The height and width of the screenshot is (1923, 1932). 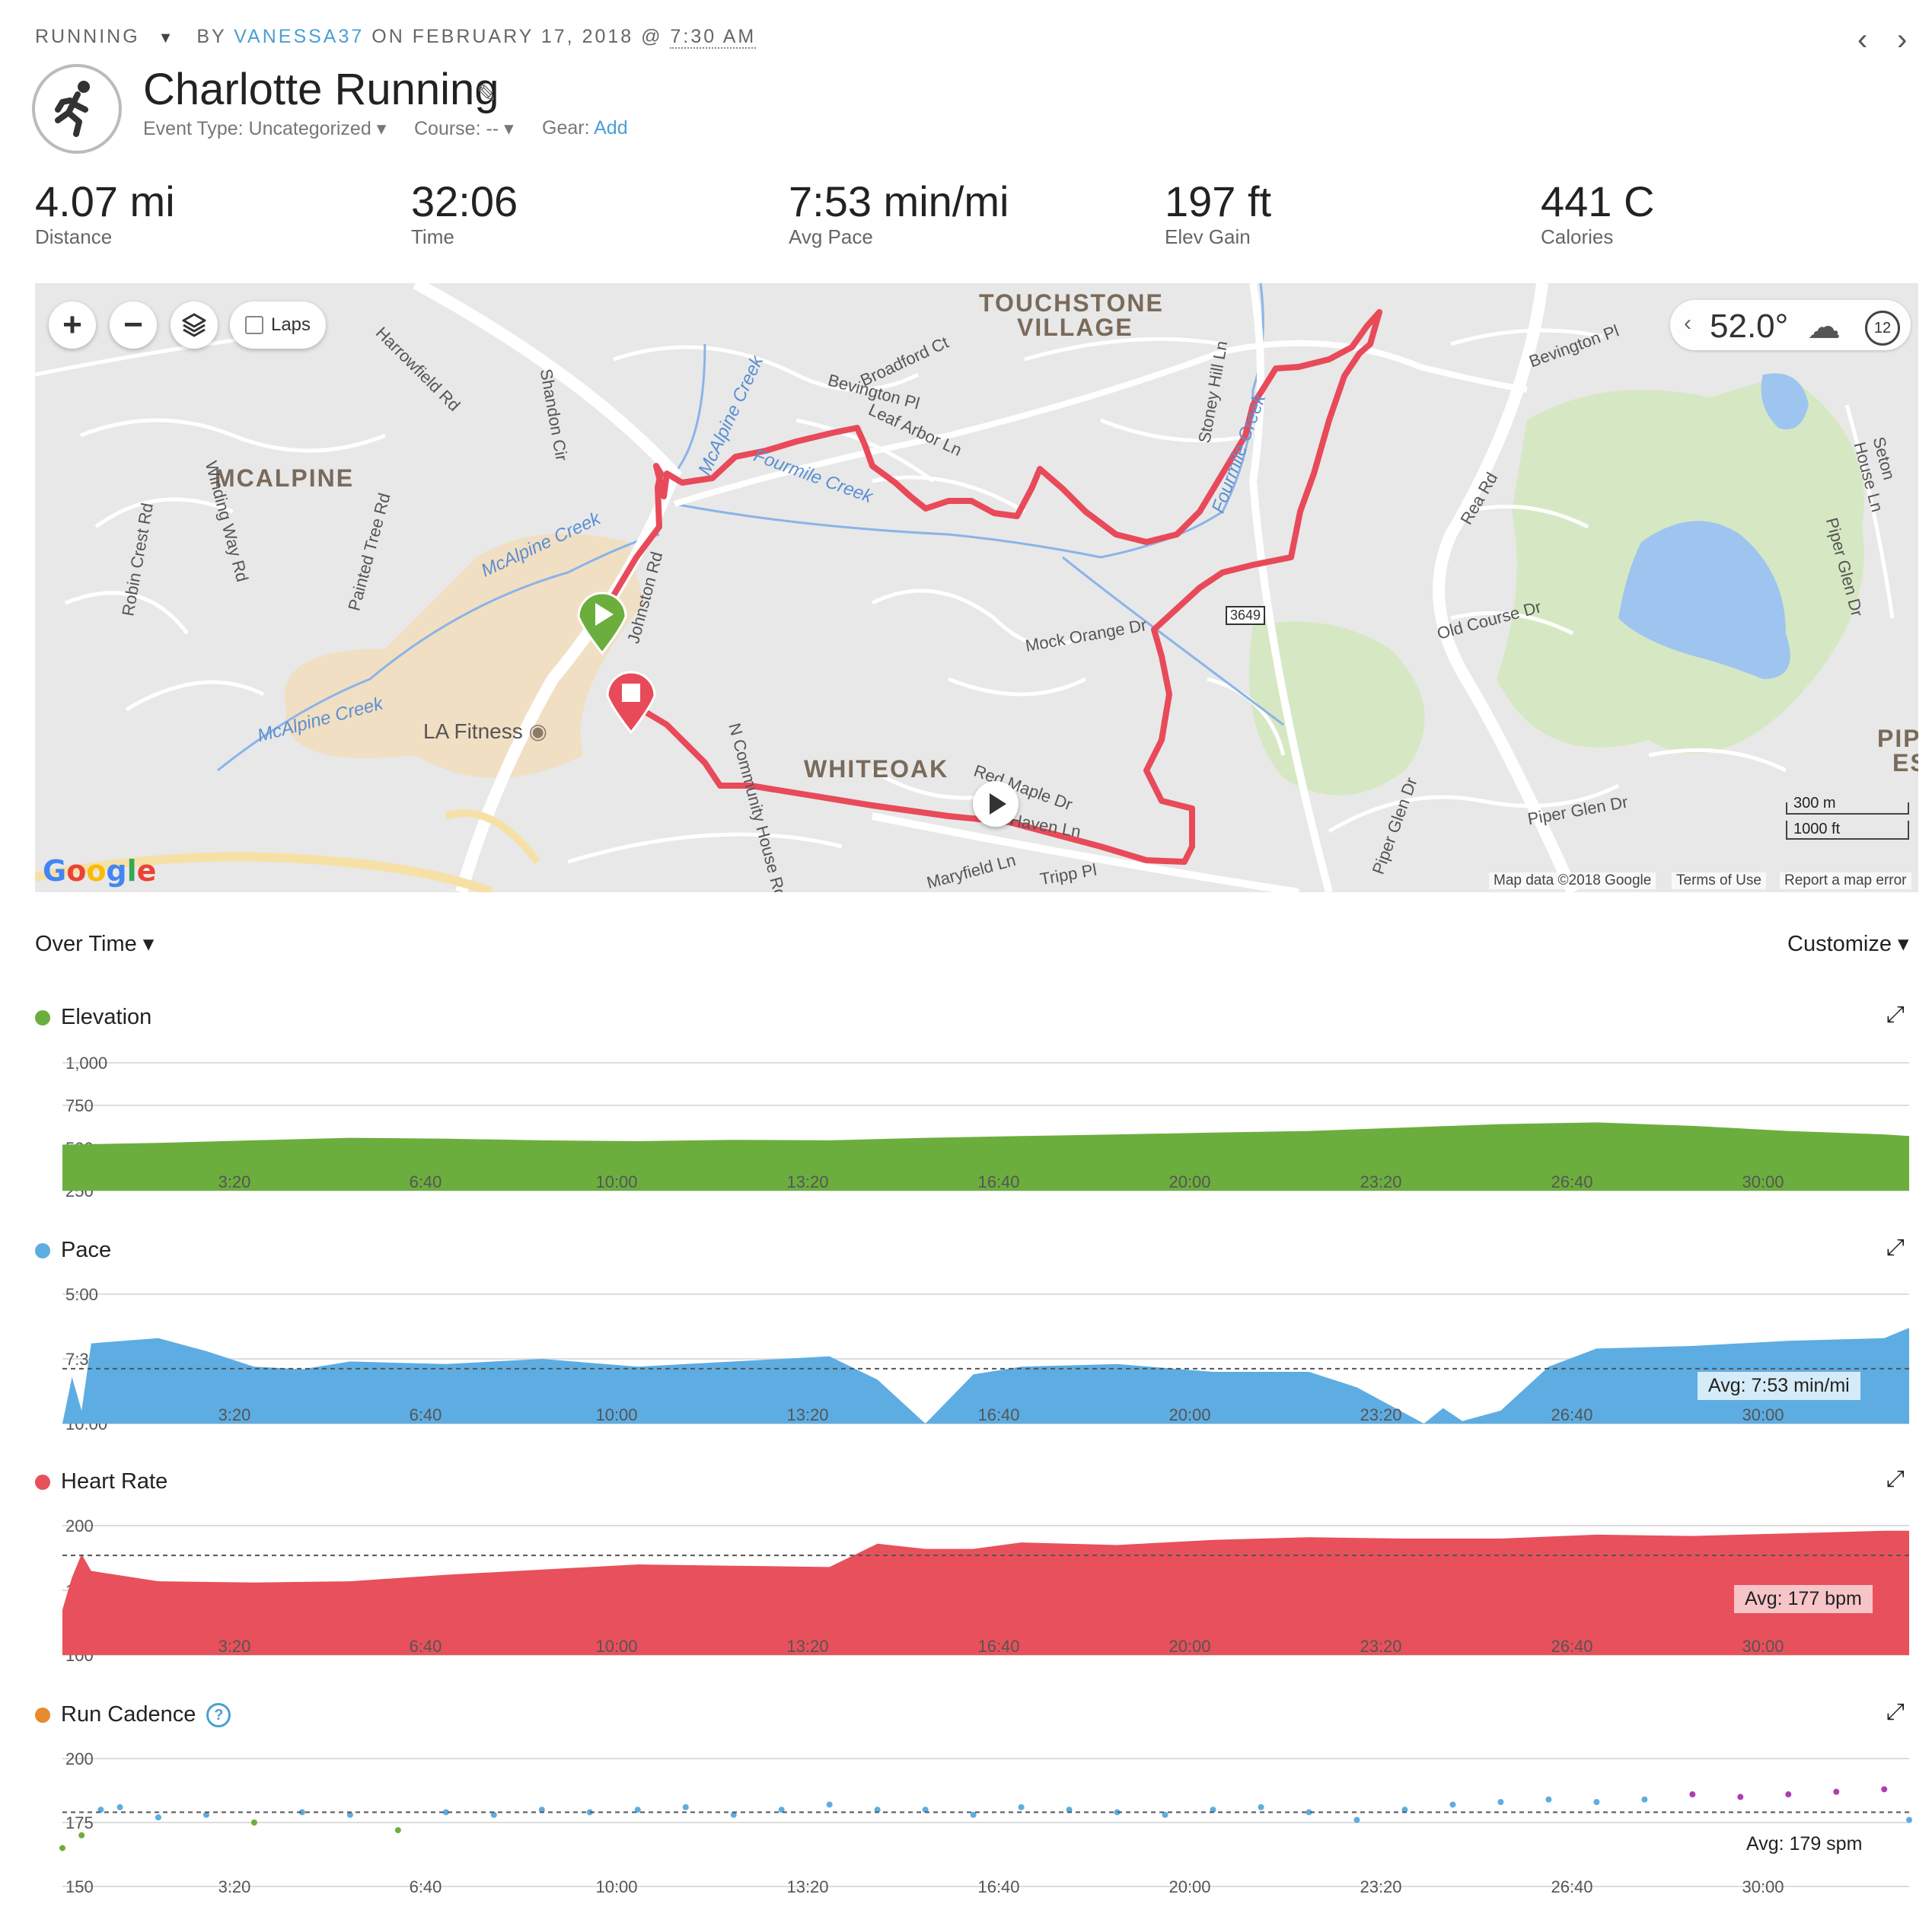 What do you see at coordinates (1847, 818) in the screenshot?
I see `map-scale: 300 m 1000 ft` at bounding box center [1847, 818].